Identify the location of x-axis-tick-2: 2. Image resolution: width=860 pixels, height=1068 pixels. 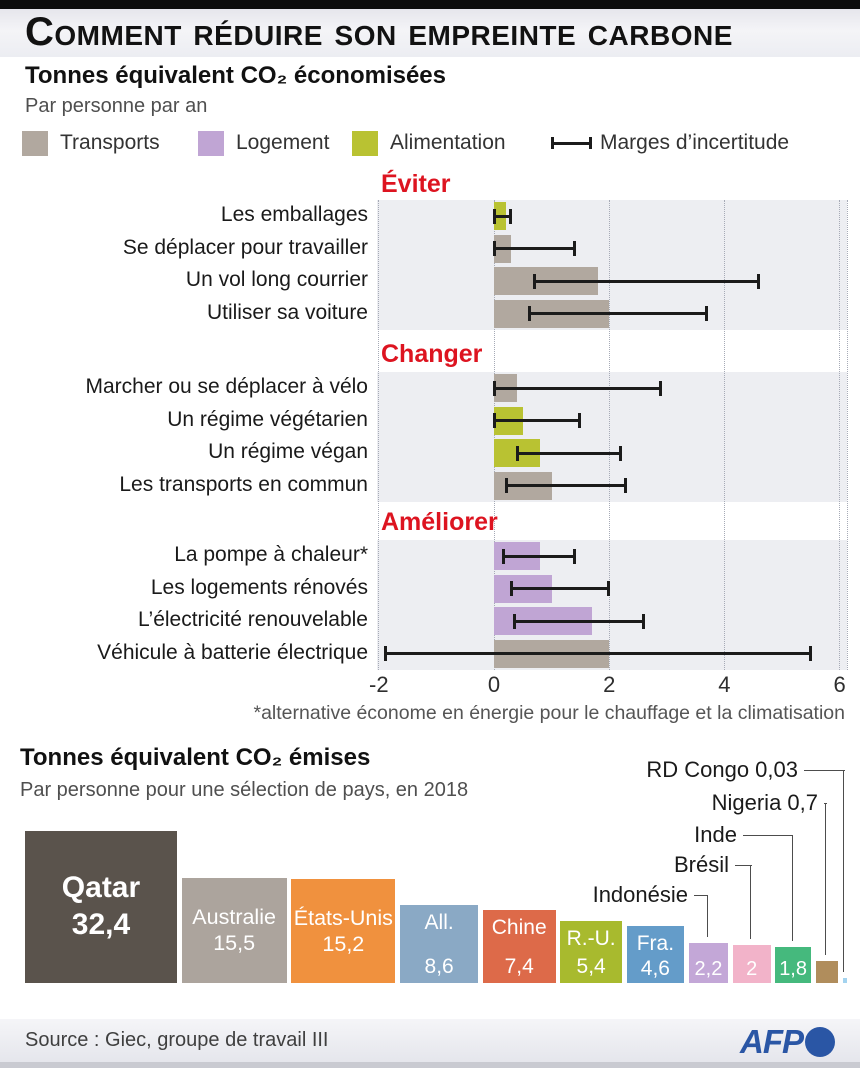
(609, 684).